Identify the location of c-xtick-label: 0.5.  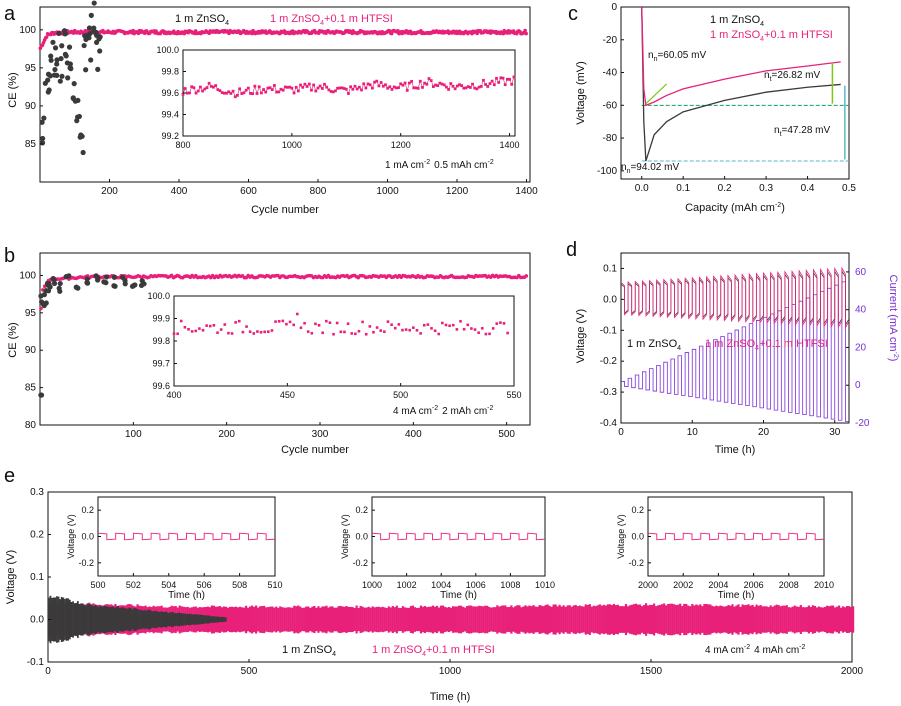
(849, 188).